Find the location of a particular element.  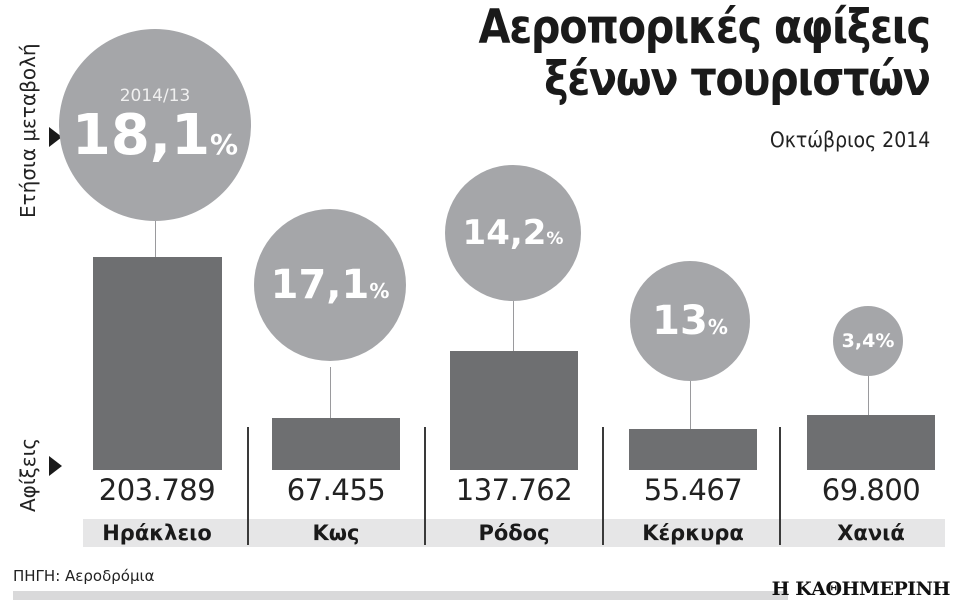

source-note: ΠΗΓΗ: Αεροδρόμια is located at coordinates (84, 576).